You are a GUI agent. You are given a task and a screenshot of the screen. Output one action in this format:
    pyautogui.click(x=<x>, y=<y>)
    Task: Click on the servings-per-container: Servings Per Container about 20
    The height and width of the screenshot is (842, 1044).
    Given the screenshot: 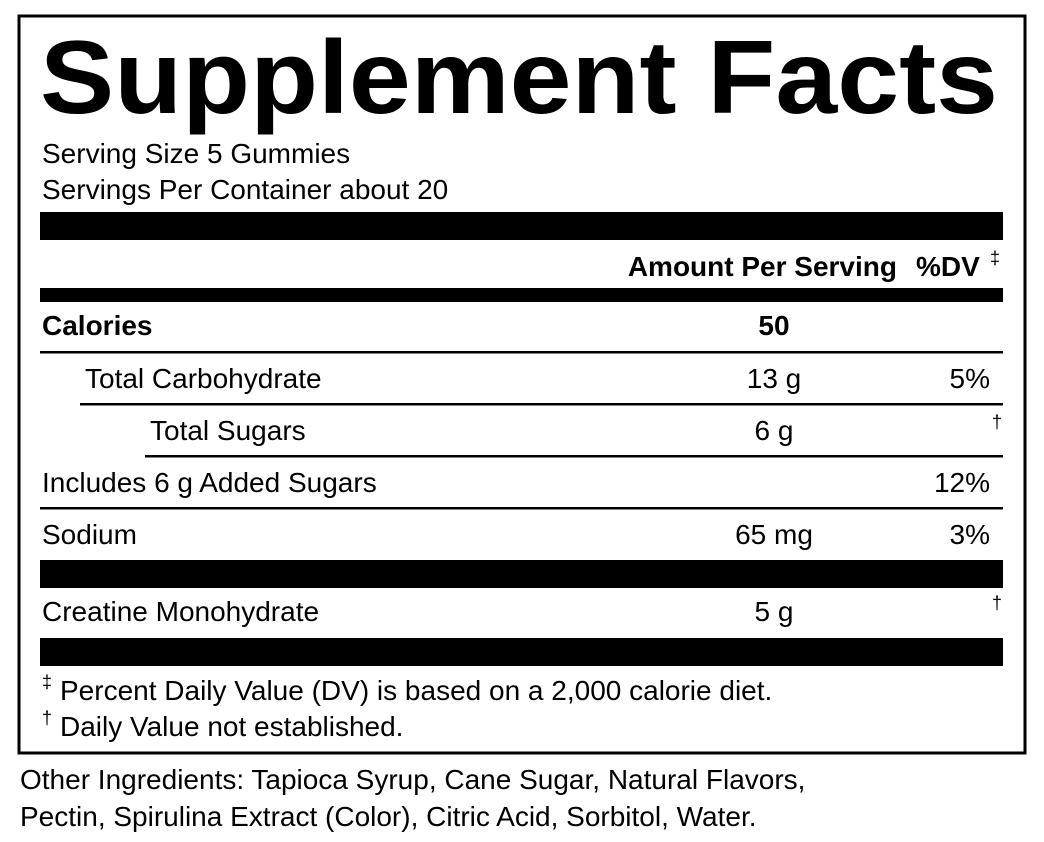 What is the action you would take?
    pyautogui.click(x=245, y=189)
    